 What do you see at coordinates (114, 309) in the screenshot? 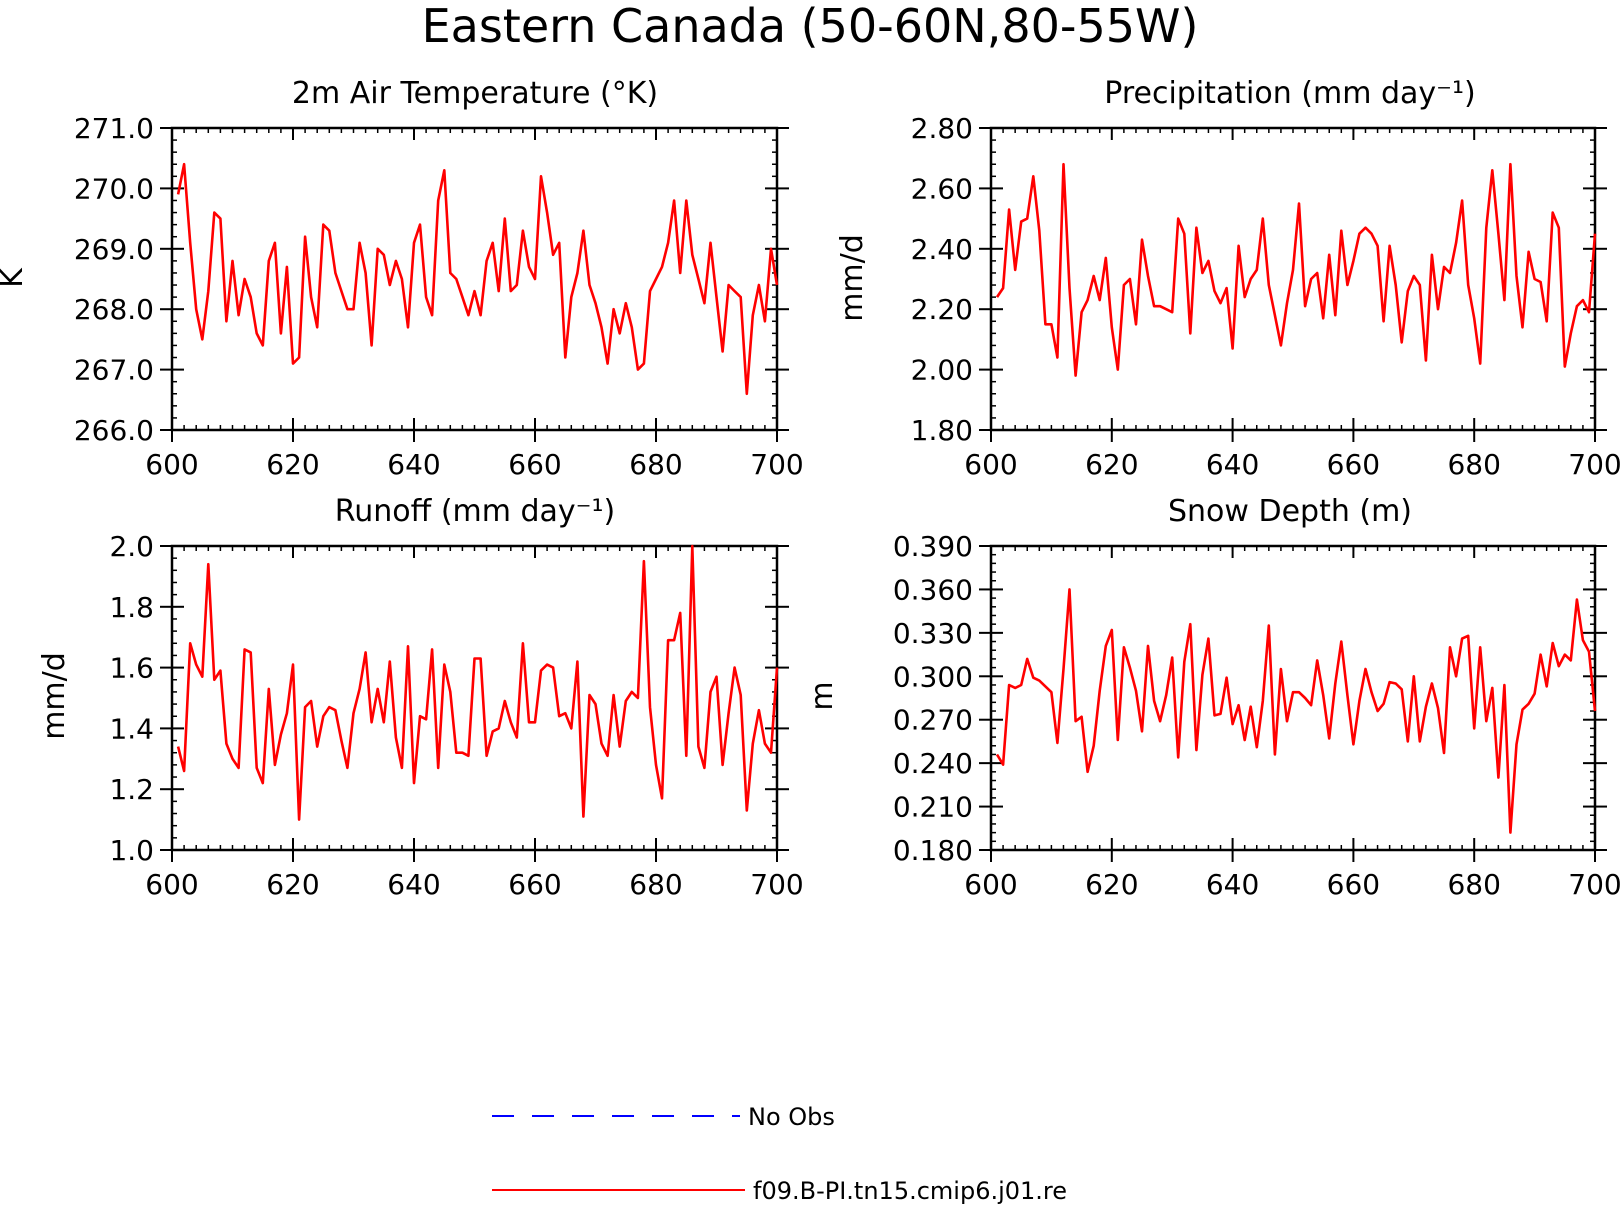
I see `y-tick-label: 268.0` at bounding box center [114, 309].